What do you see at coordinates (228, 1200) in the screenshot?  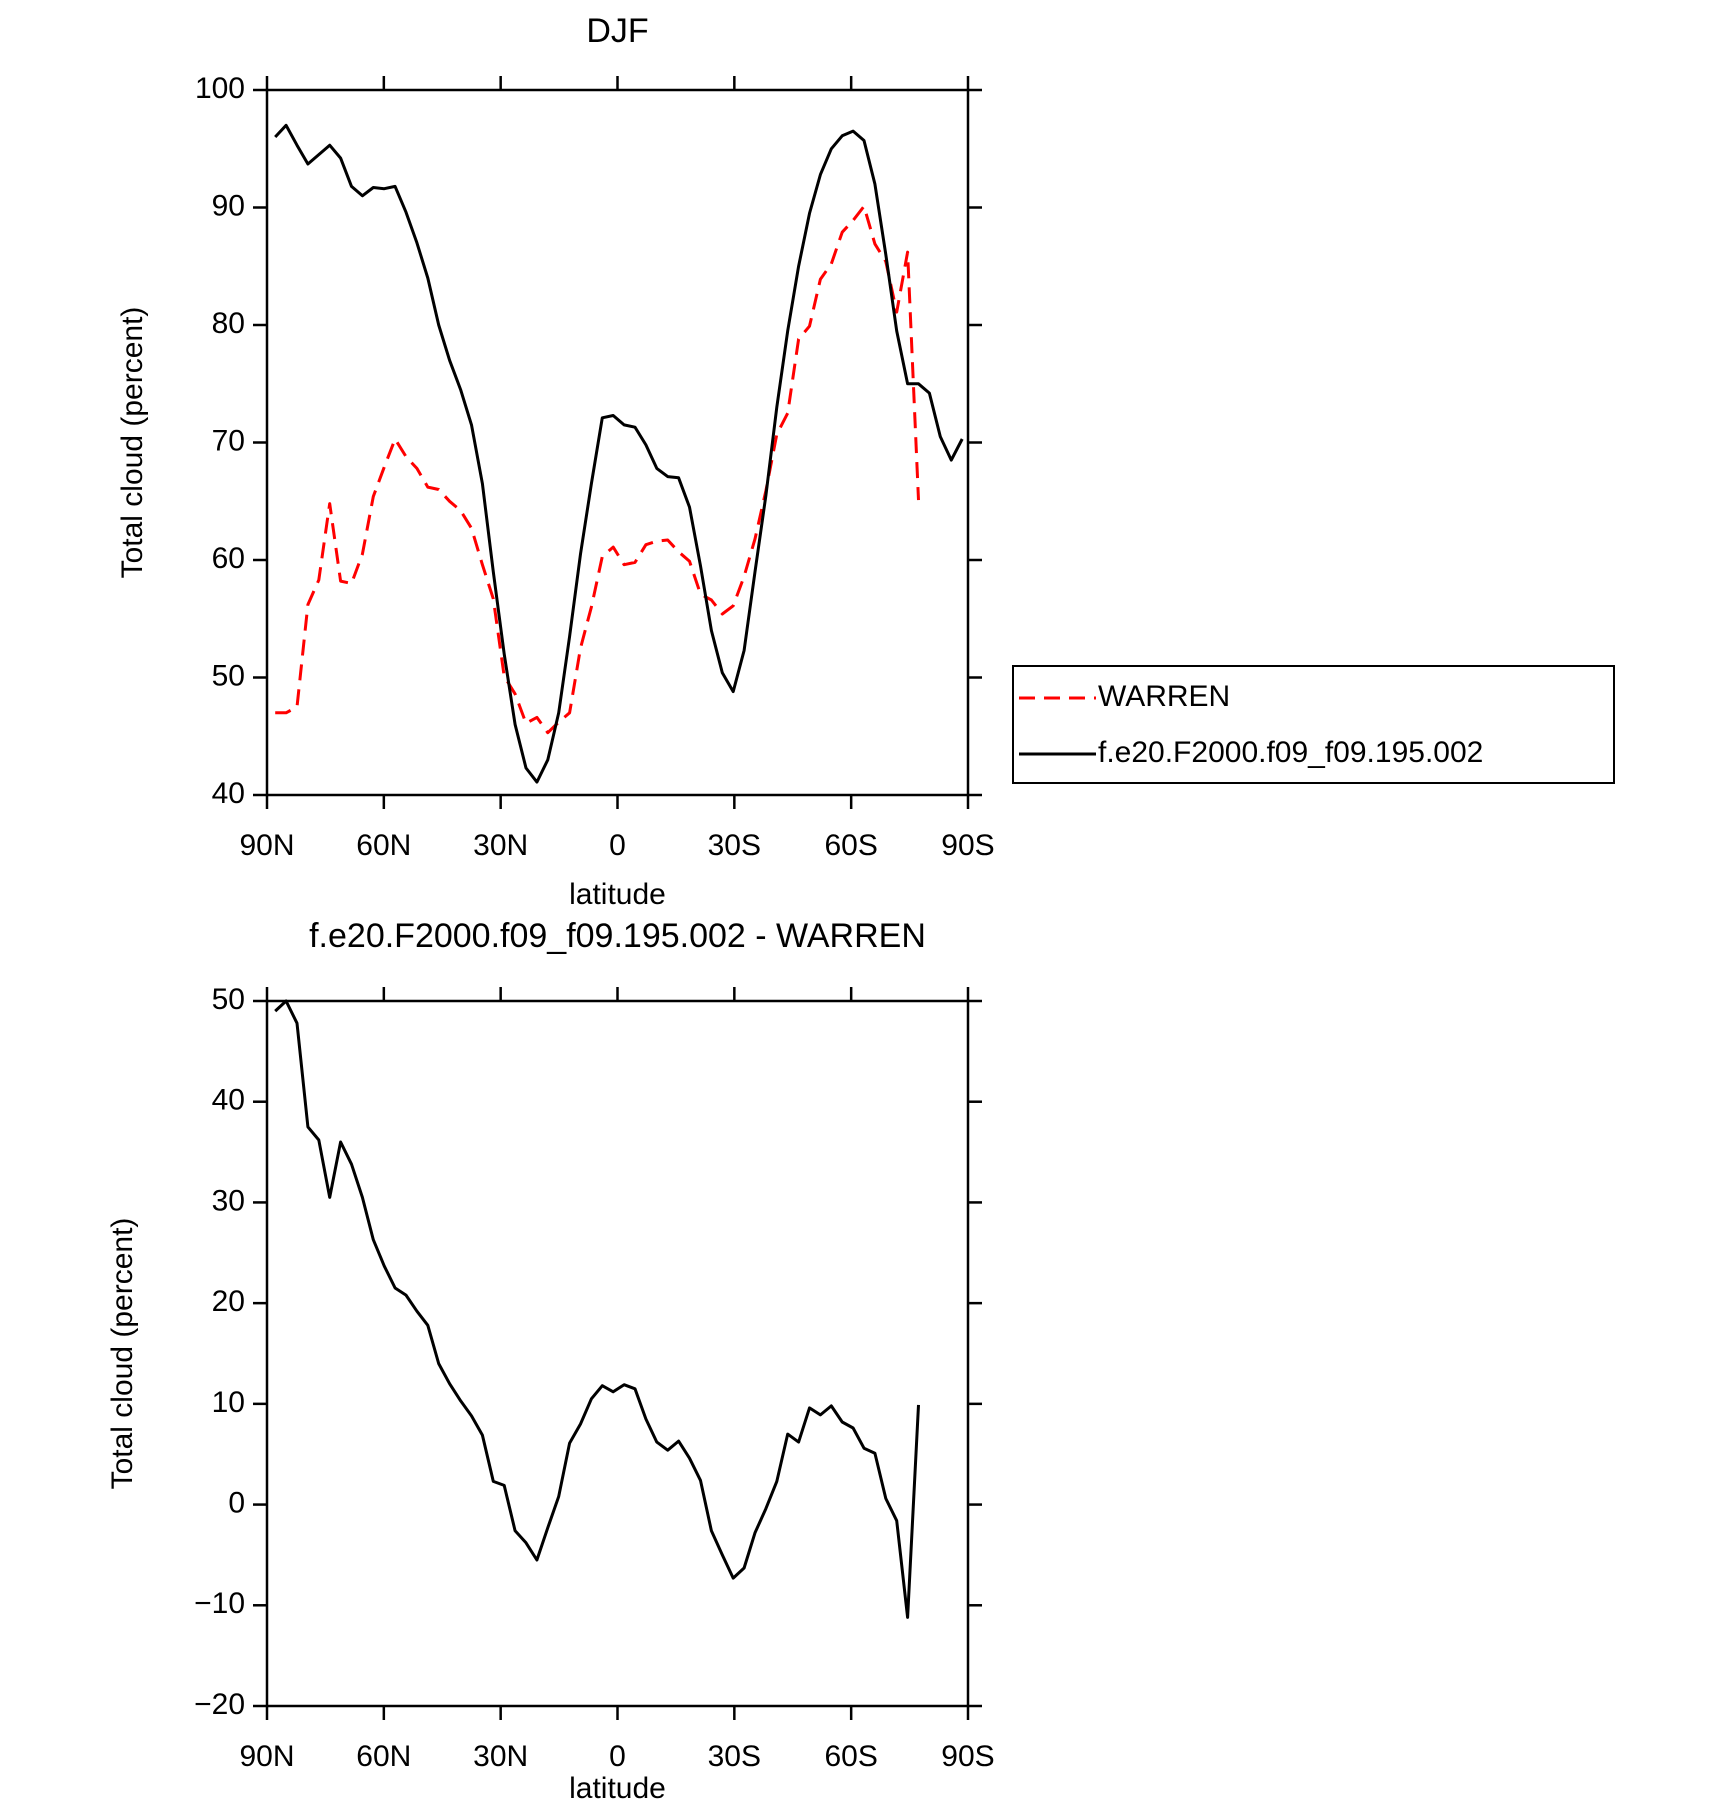 I see `y-tick-label: 30` at bounding box center [228, 1200].